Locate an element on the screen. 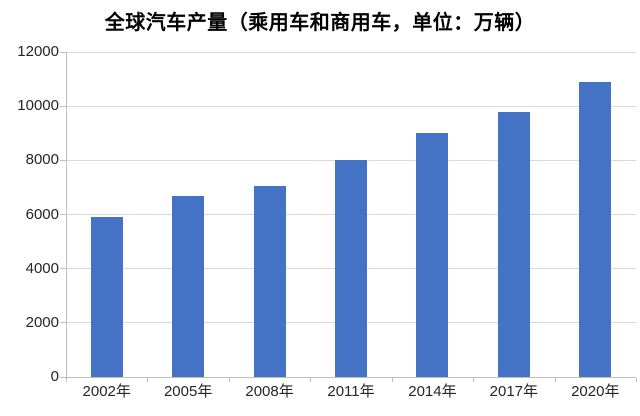  y-tick-label: 8000 is located at coordinates (42, 160).